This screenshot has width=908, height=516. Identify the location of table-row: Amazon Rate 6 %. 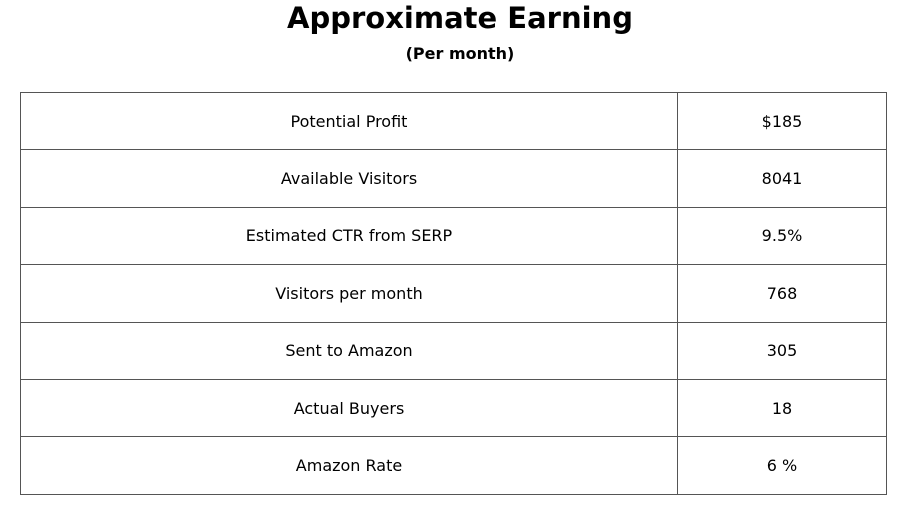
(453, 465).